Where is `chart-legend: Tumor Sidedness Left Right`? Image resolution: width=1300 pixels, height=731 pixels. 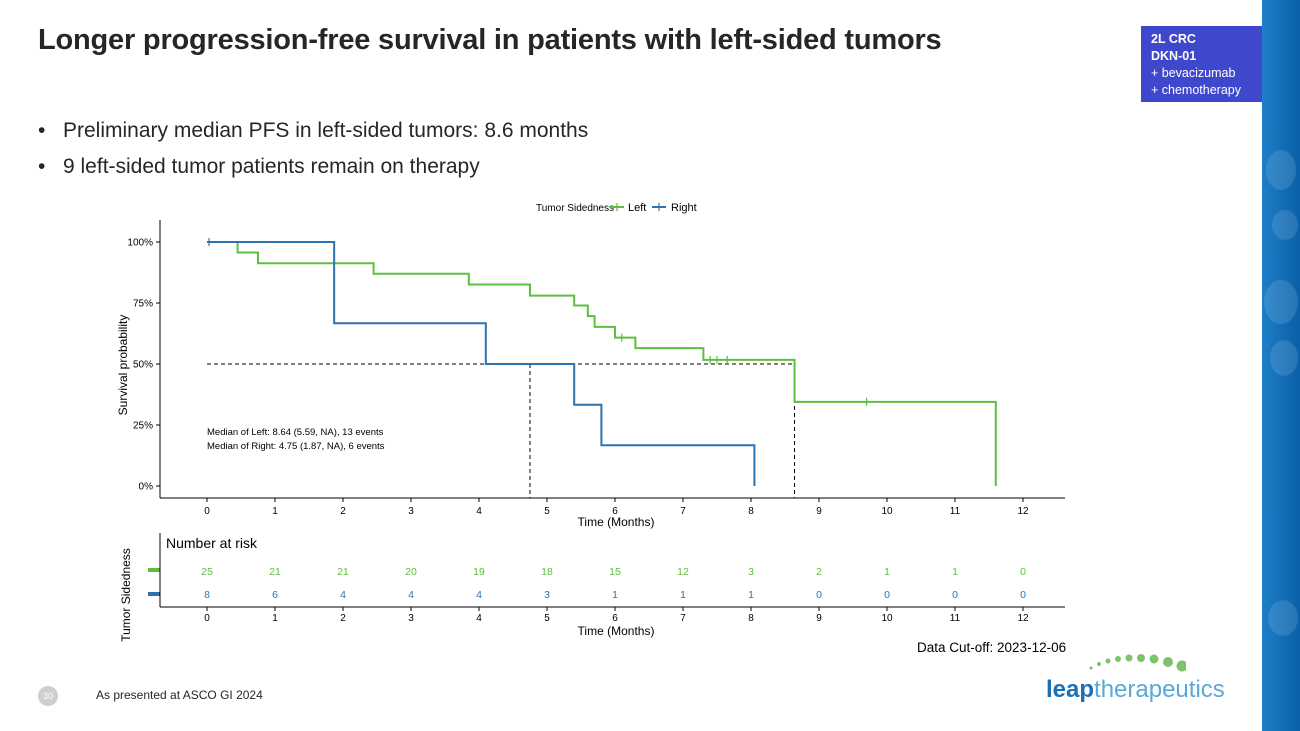
chart-legend: Tumor Sidedness Left Right is located at coordinates (616, 208).